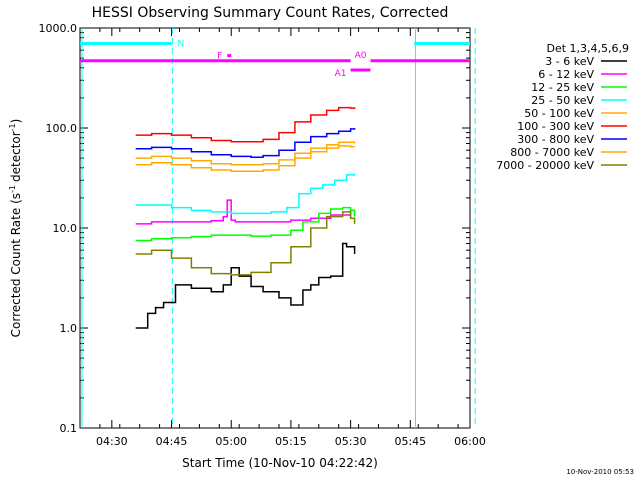 This screenshot has height=484, width=640. I want to click on x-tick-label: 05:45, so click(410, 441).